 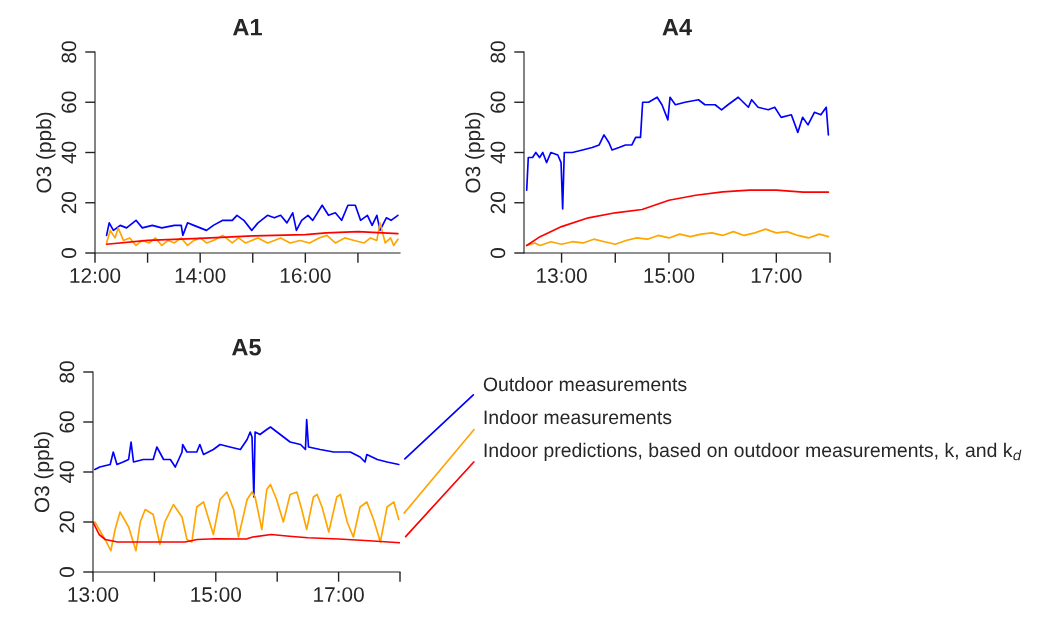 I want to click on chart-title: A1, so click(x=247, y=27).